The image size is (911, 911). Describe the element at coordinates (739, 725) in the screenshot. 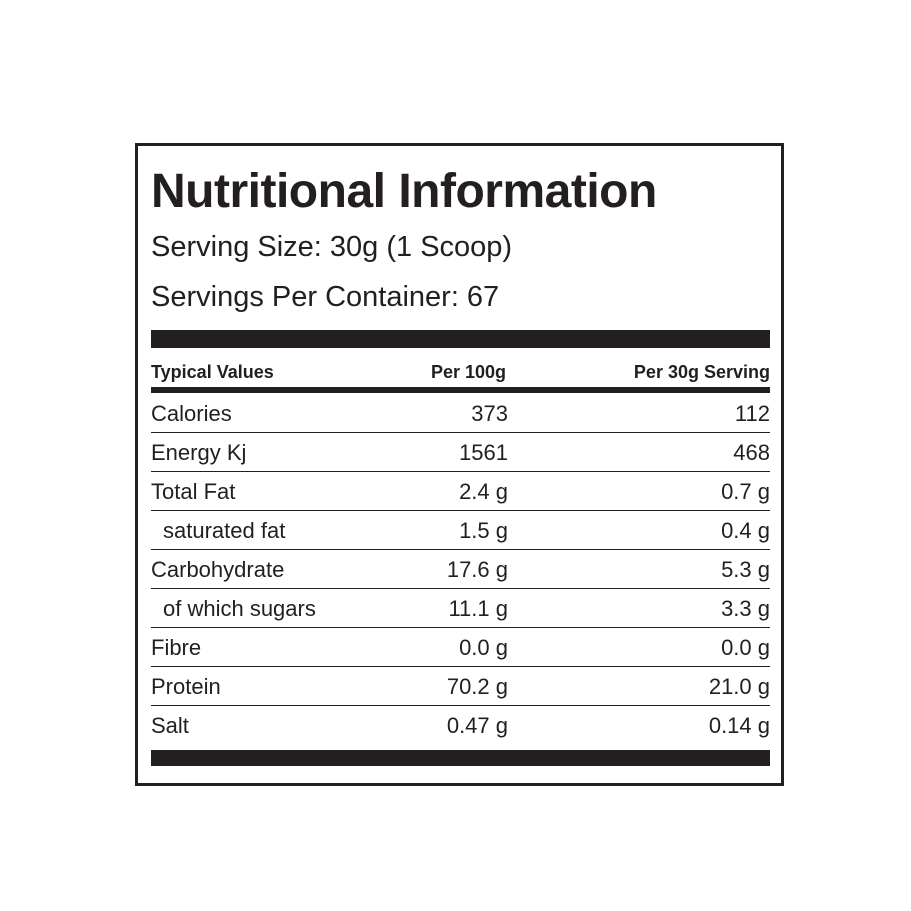

I see `nutrient-value: 0.14 g` at that location.